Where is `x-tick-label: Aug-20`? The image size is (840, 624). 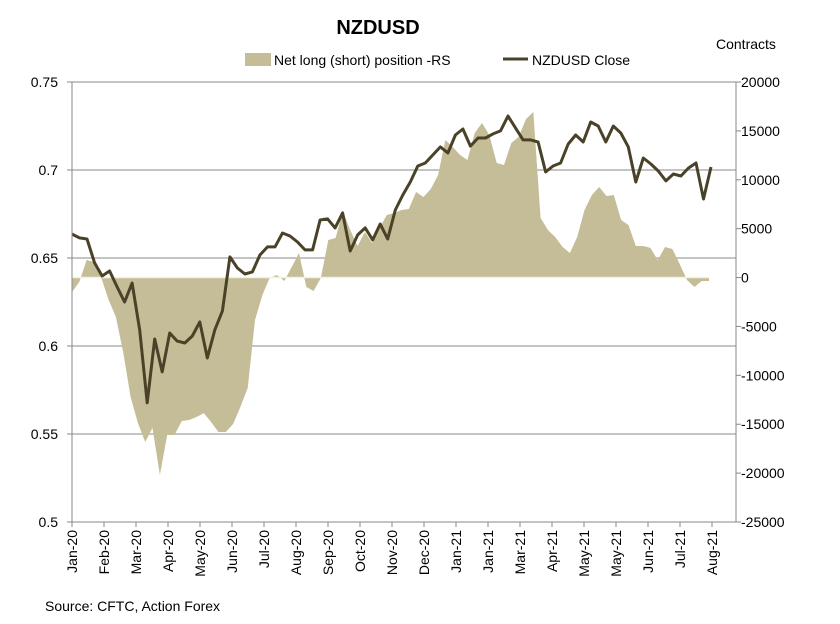
x-tick-label: Aug-20 is located at coordinates (296, 552).